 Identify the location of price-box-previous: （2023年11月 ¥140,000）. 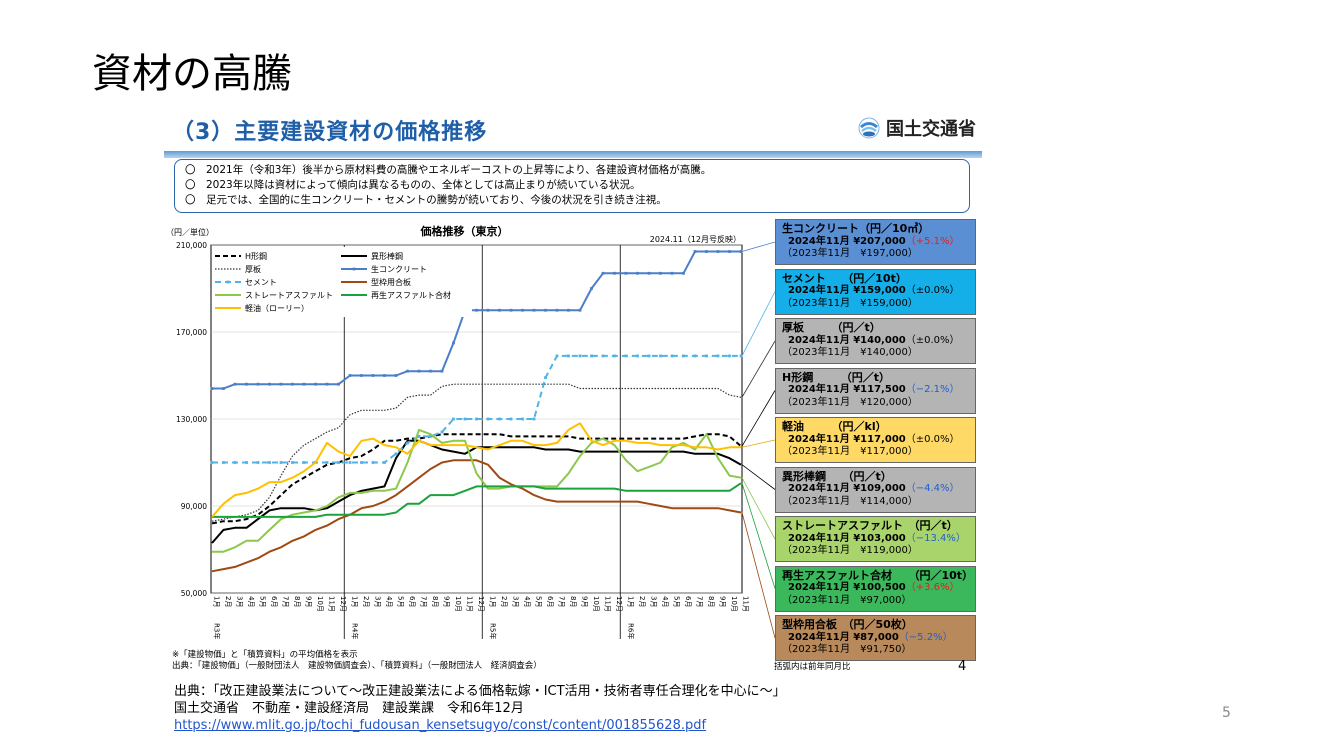
(850, 352).